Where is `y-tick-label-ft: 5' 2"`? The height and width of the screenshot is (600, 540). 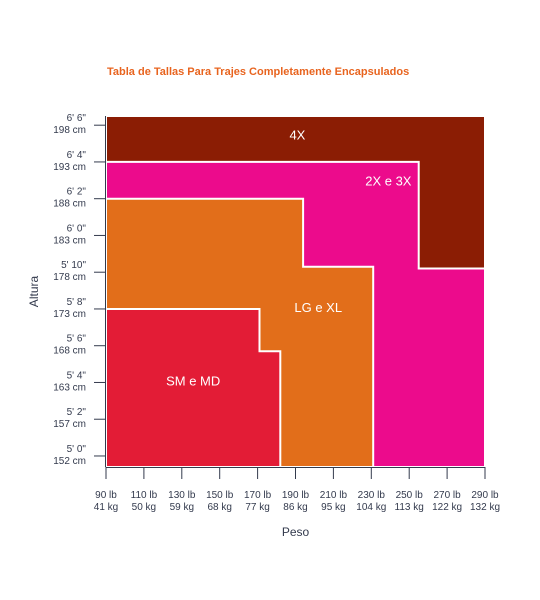
y-tick-label-ft: 5' 2" is located at coordinates (77, 412).